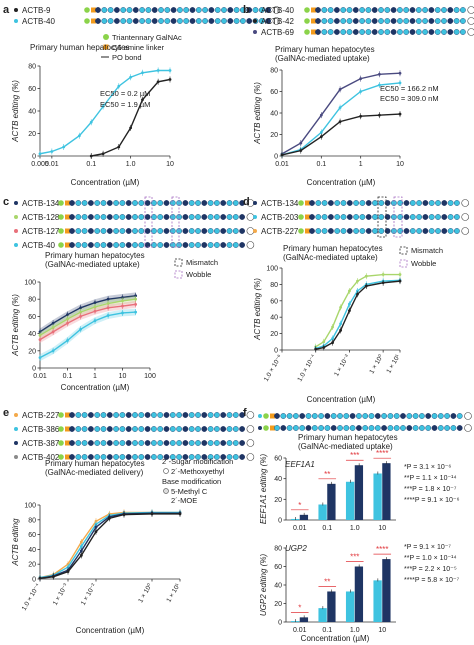  What do you see at coordinates (296, 548) in the screenshot?
I see `gene-label: UGP2` at bounding box center [296, 548].